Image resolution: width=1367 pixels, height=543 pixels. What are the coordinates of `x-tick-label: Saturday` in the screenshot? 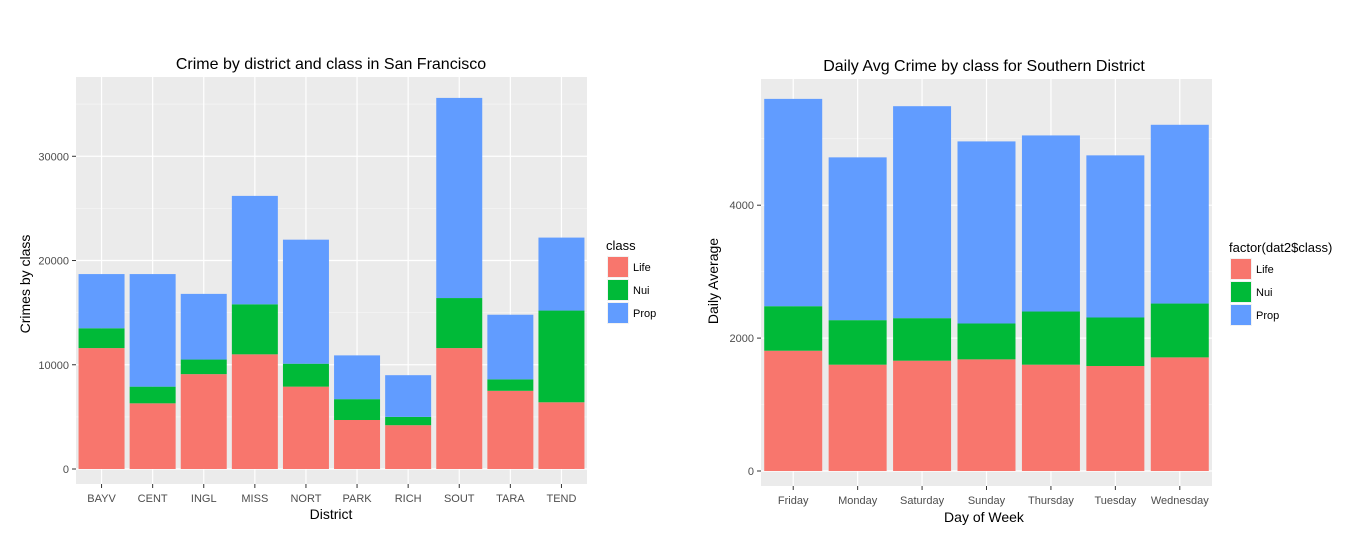 It's located at (922, 501).